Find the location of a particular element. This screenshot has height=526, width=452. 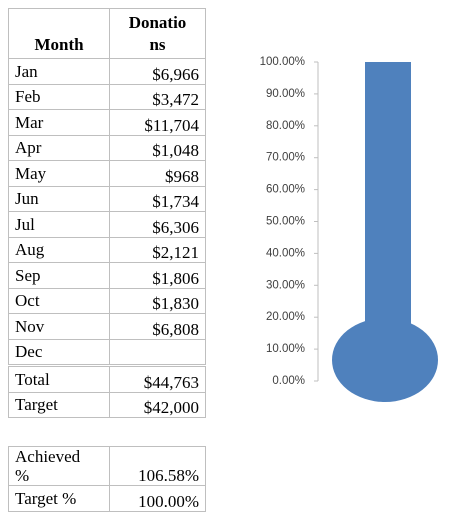

summary-label: Achieved % is located at coordinates (59, 466).